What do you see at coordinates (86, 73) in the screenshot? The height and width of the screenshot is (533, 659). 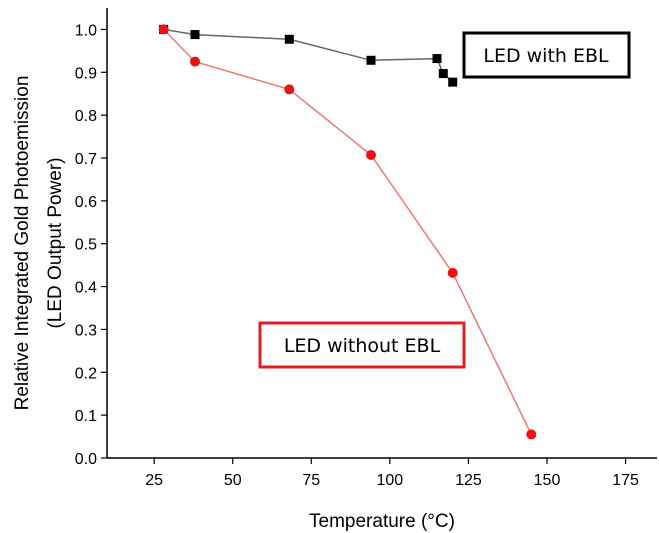 I see `y-tick-label: 0.9` at bounding box center [86, 73].